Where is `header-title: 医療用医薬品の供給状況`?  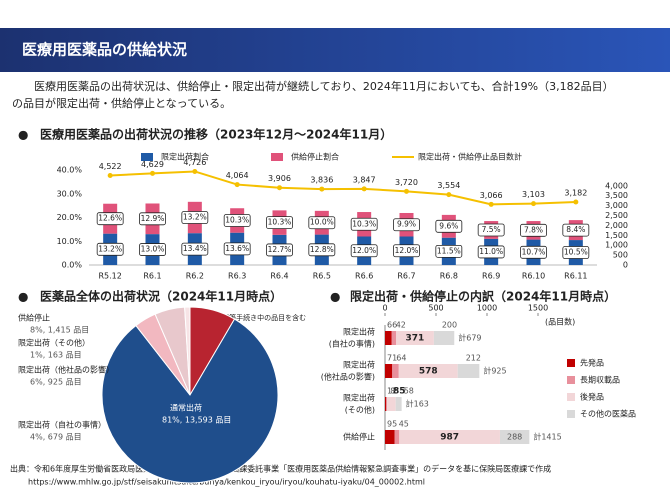 header-title: 医療用医薬品の供給状況 is located at coordinates (104, 50).